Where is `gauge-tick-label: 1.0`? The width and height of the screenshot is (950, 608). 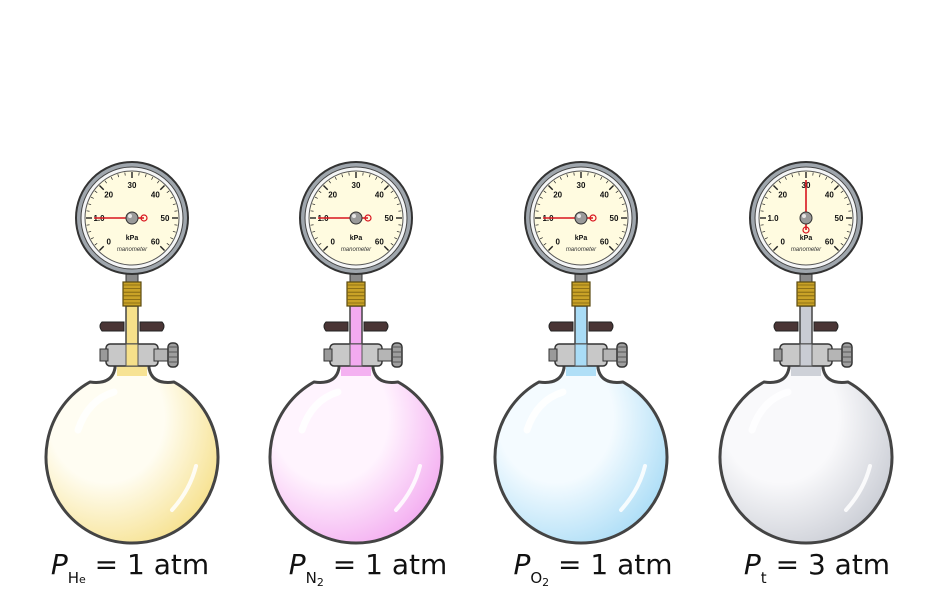 gauge-tick-label: 1.0 is located at coordinates (773, 218).